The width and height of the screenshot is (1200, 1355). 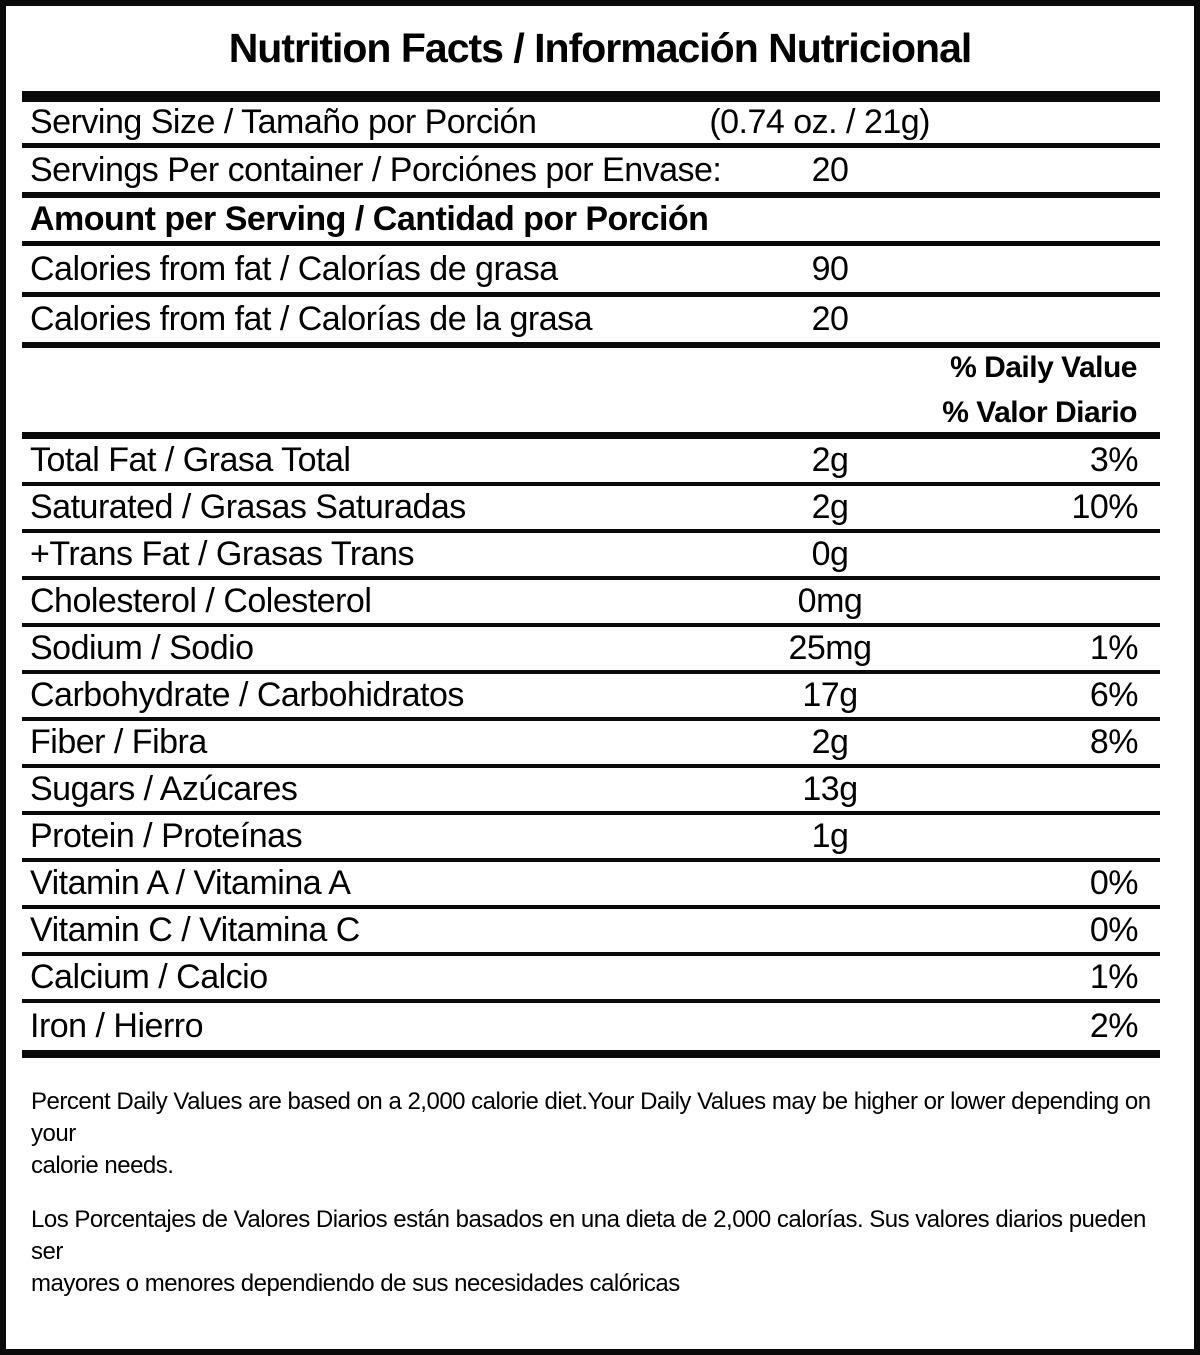 I want to click on nutrient-label: Fiber / Fibra, so click(x=118, y=742).